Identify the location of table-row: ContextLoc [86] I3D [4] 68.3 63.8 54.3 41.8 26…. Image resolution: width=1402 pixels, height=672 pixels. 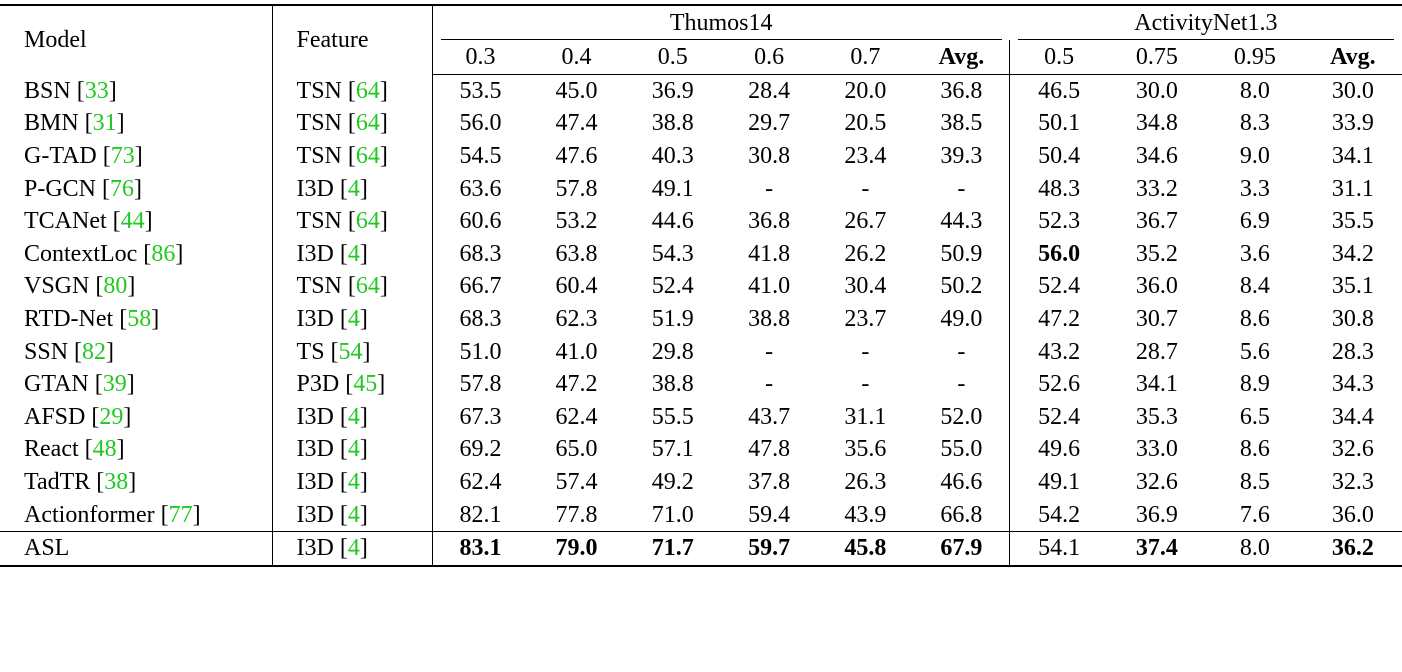
(701, 254).